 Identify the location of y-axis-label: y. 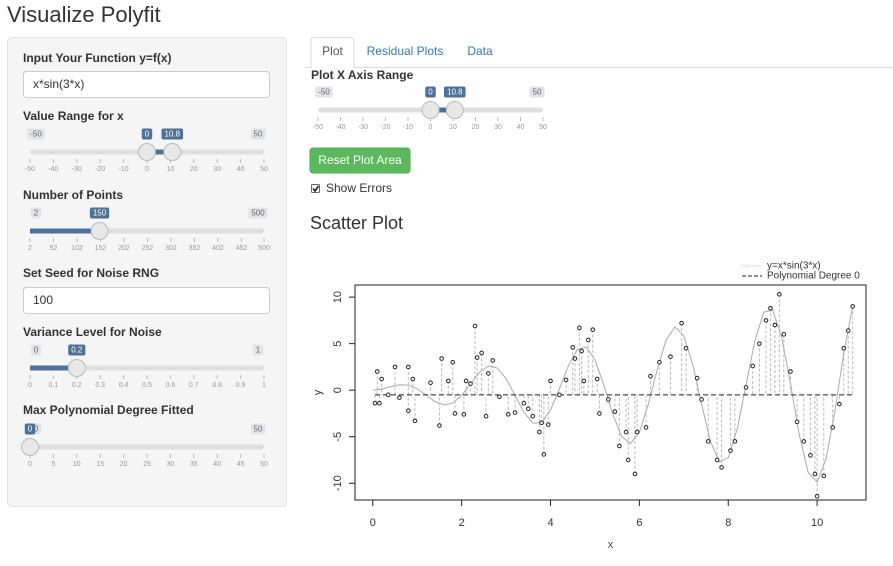
(318, 392).